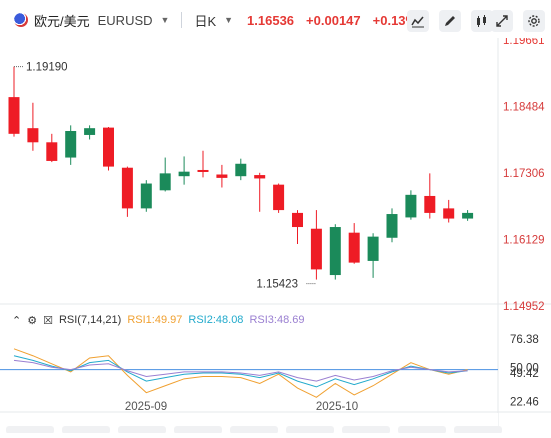 This screenshot has height=438, width=551. What do you see at coordinates (524, 374) in the screenshot?
I see `rsi-axis-label: 49.42` at bounding box center [524, 374].